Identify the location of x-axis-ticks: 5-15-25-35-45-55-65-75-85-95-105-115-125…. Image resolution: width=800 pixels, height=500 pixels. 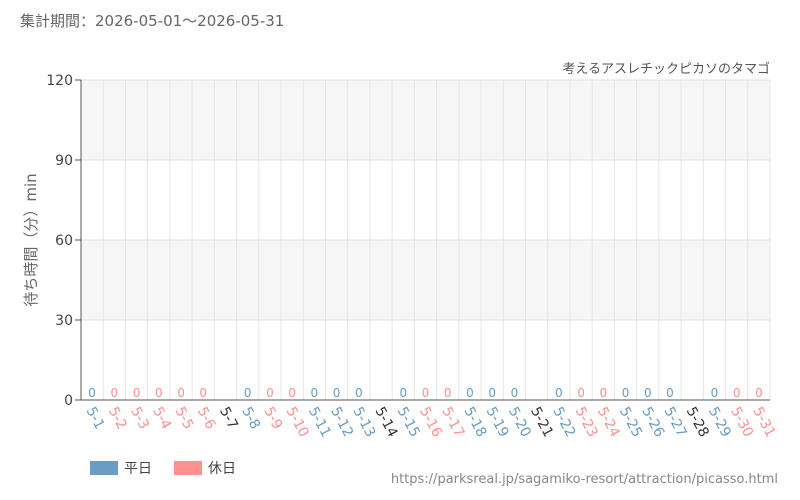
(431, 422).